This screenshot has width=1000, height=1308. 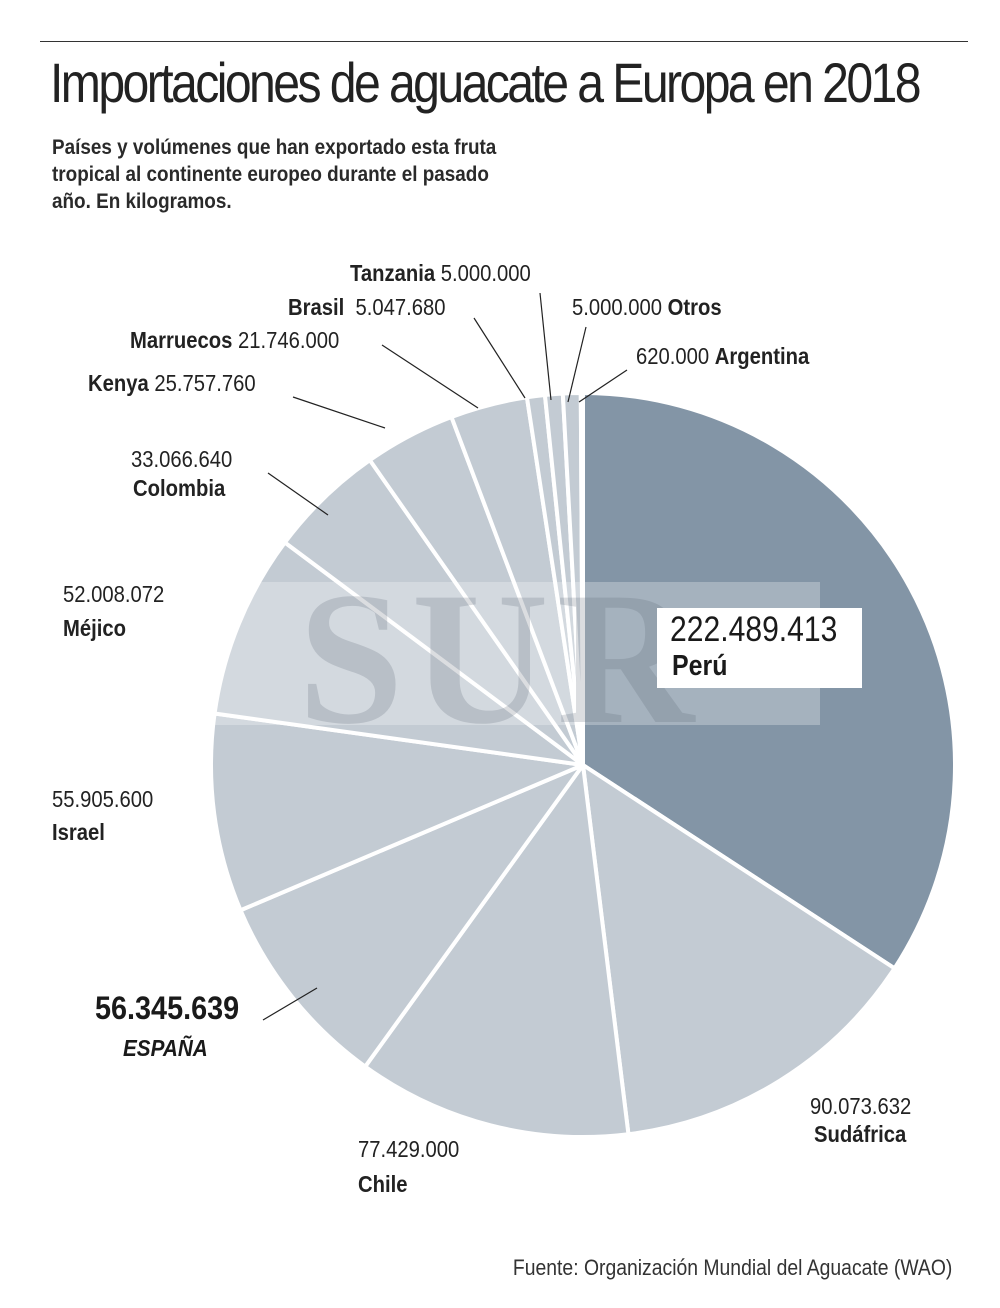 I want to click on leader-line-brasil, so click(x=499, y=358).